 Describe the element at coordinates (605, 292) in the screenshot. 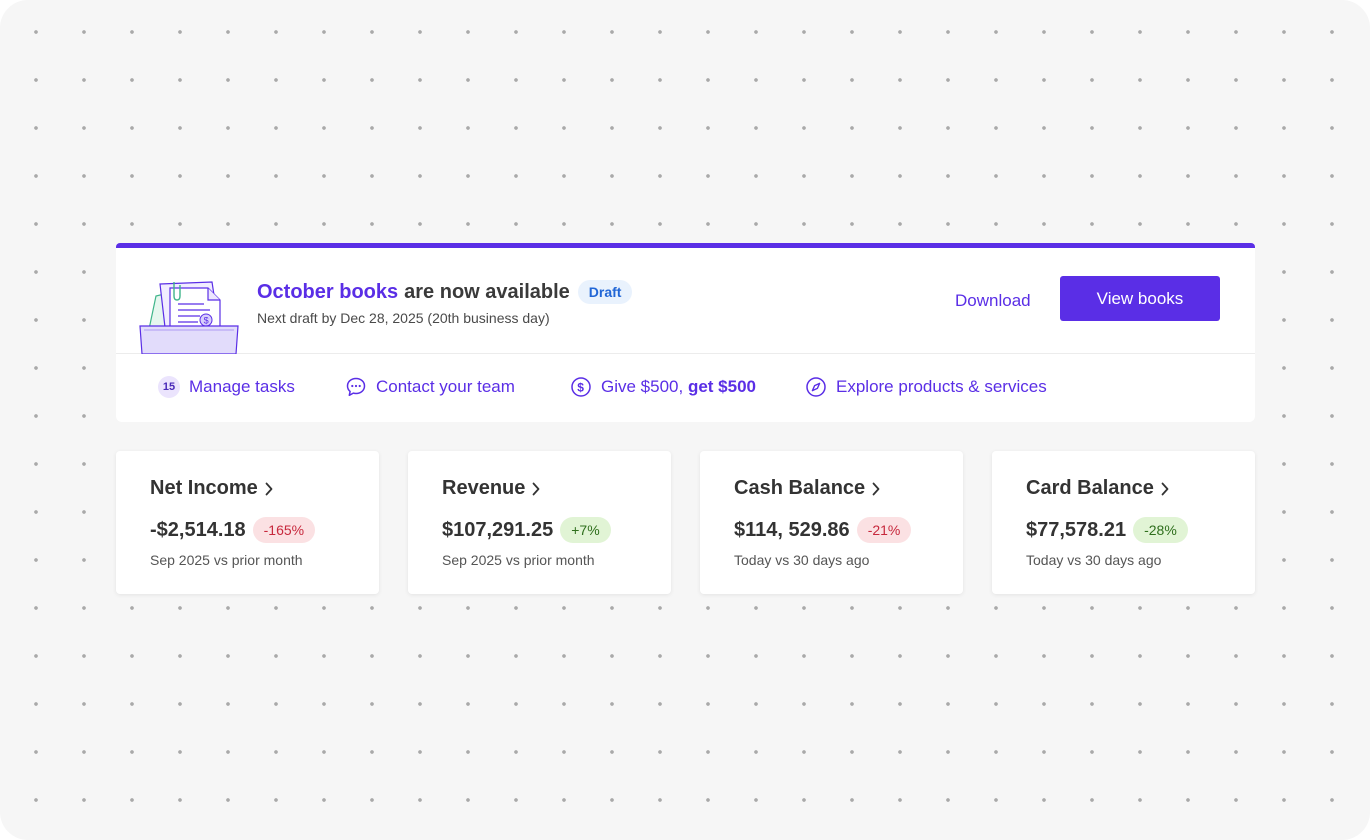

I see `draft-badge: Draft` at that location.